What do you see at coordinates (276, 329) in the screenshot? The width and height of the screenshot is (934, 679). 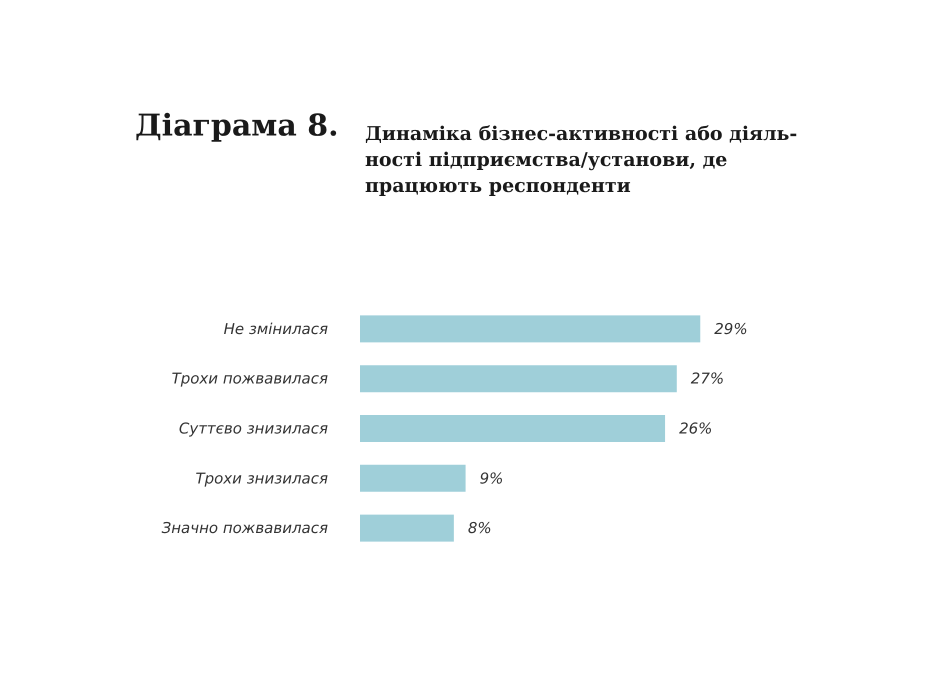 I see `y-tick-label: Не змінилася` at bounding box center [276, 329].